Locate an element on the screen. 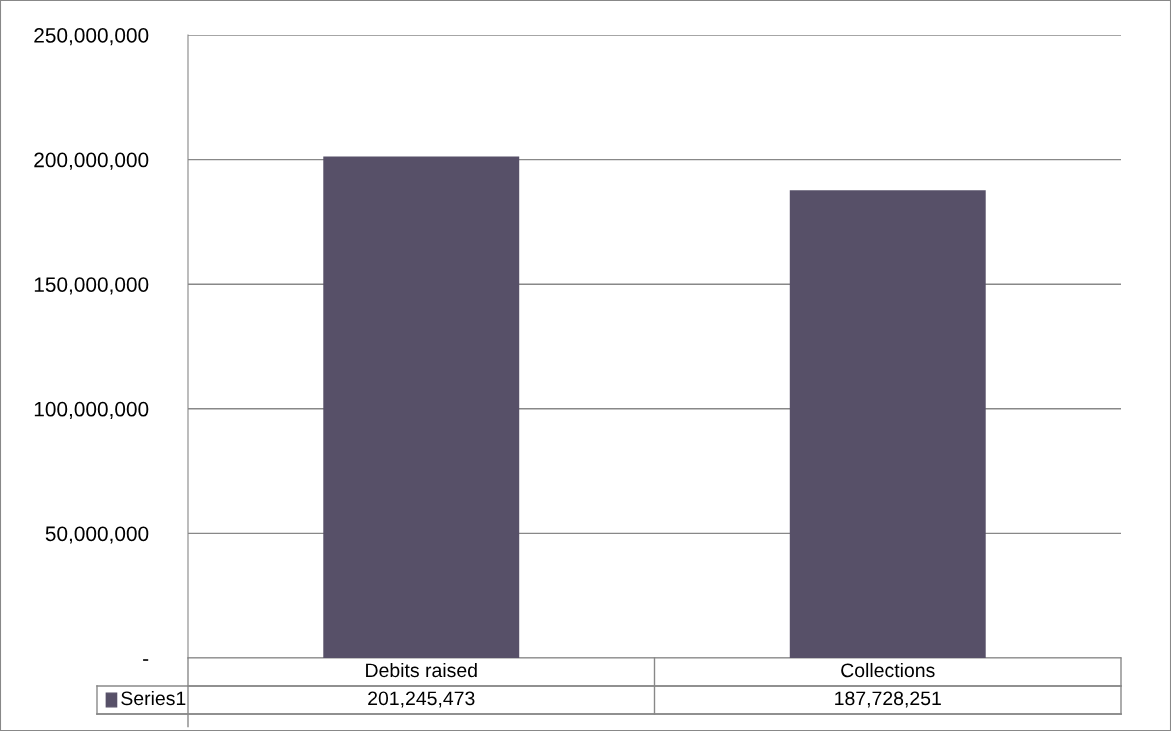  y-tick-label: 250,000,000 is located at coordinates (91, 37).